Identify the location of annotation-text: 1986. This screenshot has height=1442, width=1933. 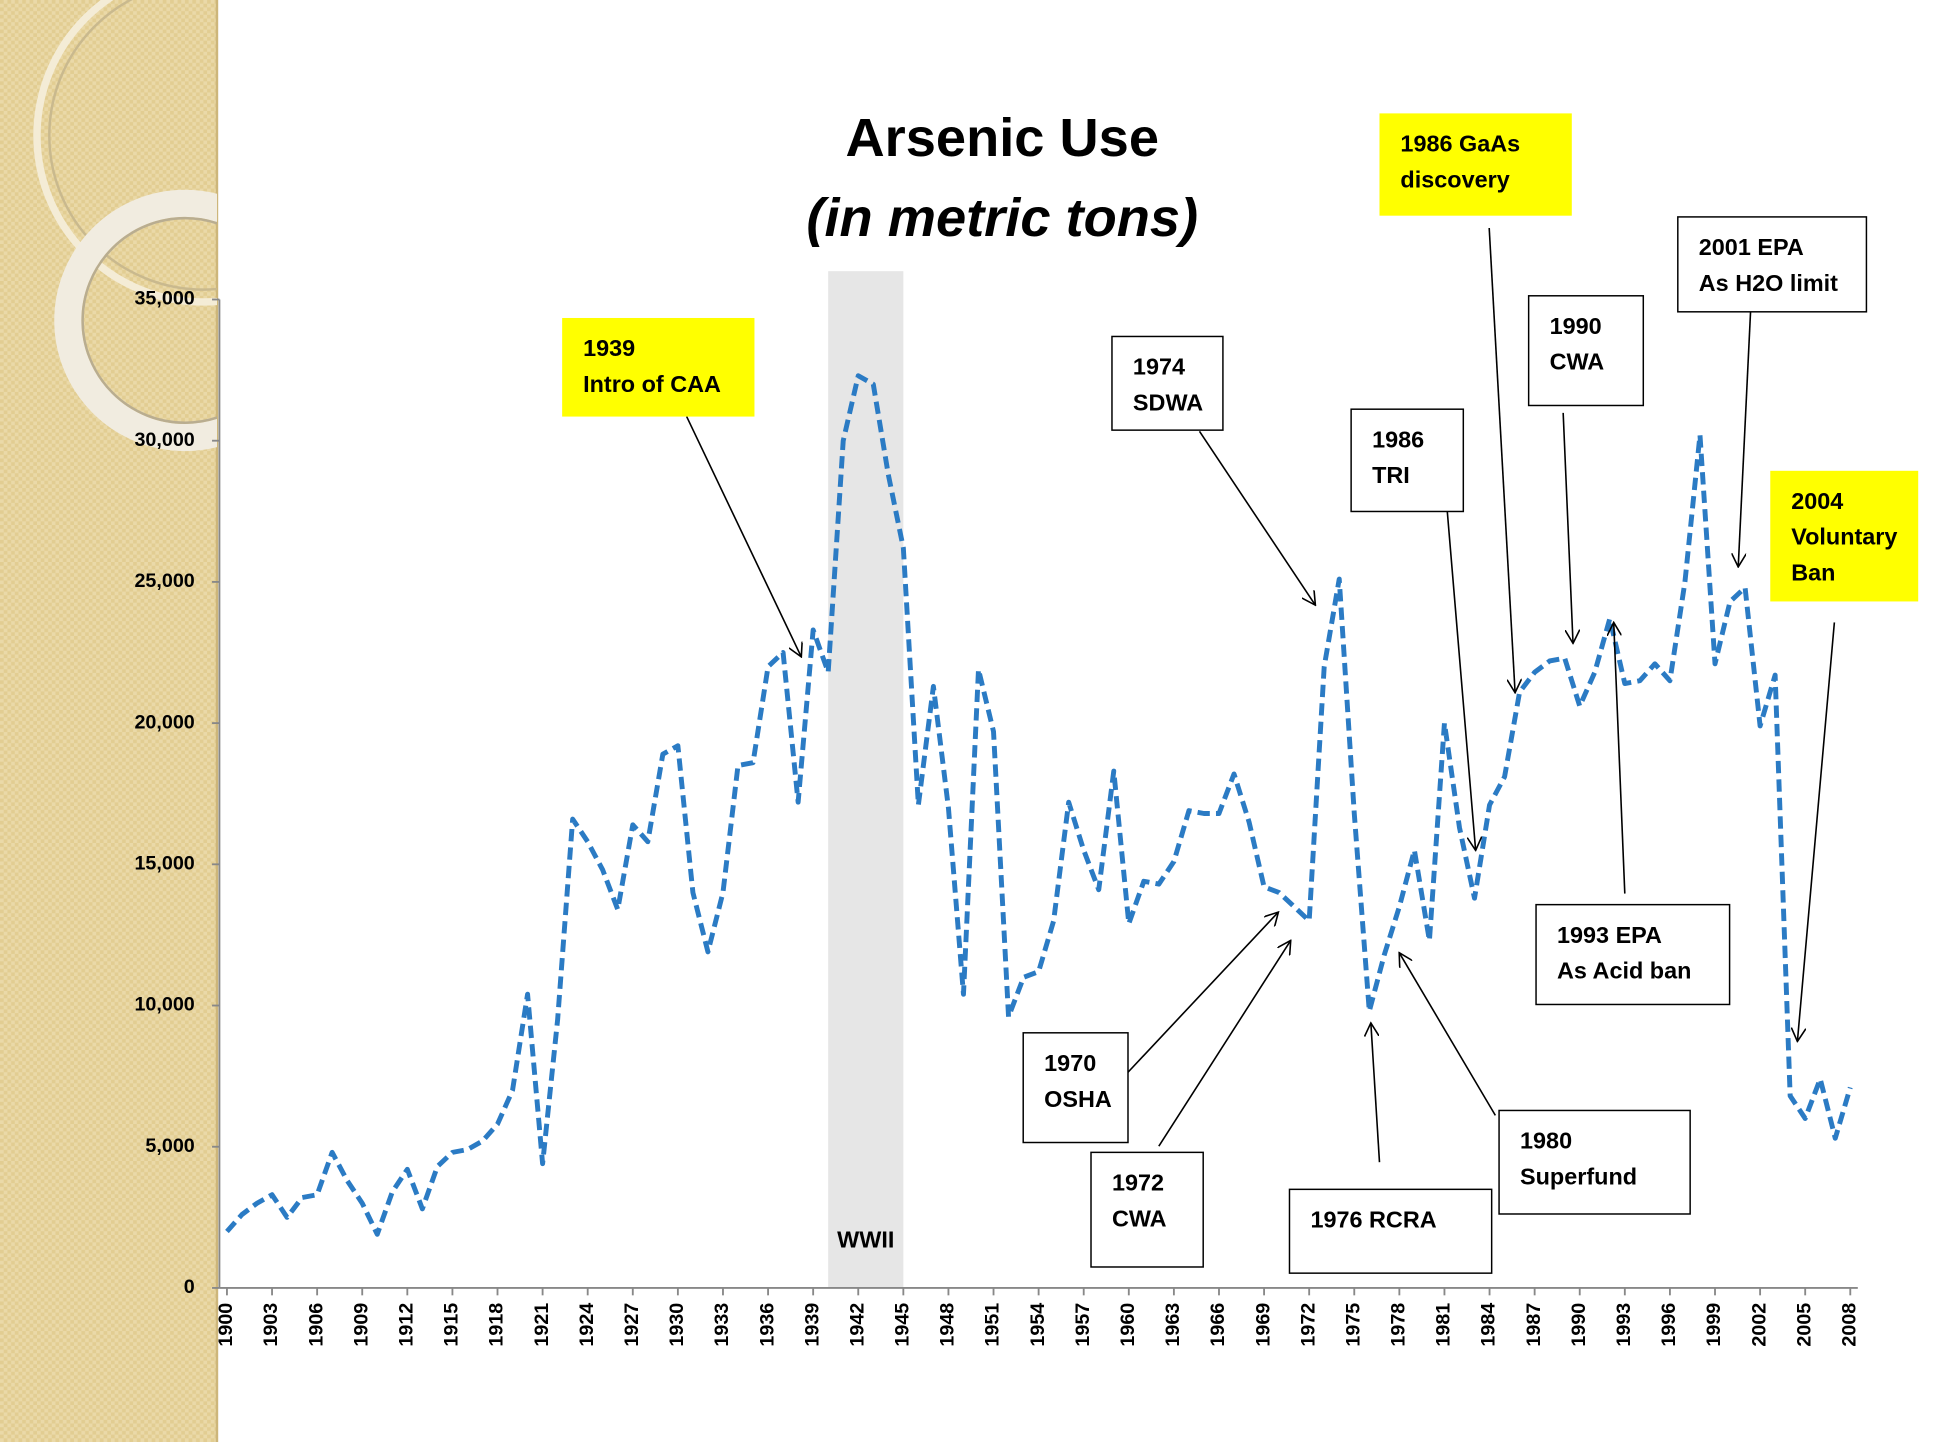
(1398, 439).